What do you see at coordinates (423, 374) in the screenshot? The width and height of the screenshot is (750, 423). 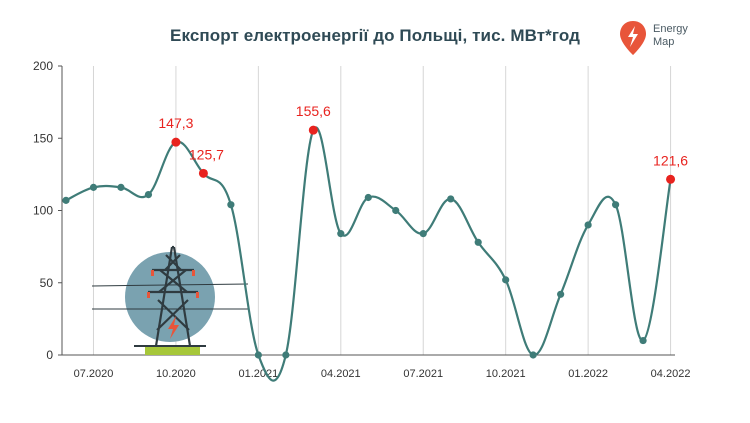 I see `x-tick-label: 07.2021` at bounding box center [423, 374].